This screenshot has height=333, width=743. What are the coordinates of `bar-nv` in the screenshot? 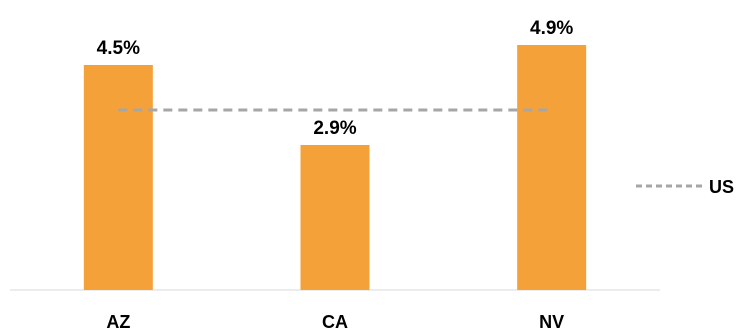 It's located at (552, 167).